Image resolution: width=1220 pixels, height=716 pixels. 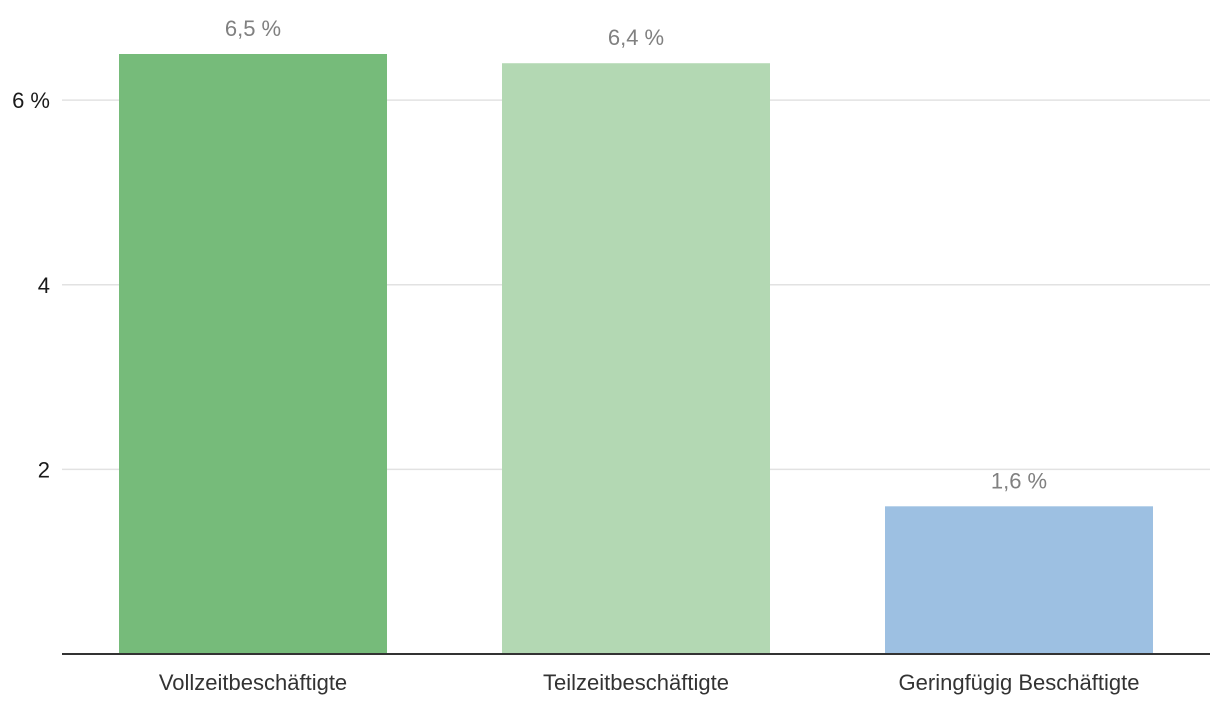 What do you see at coordinates (1019, 682) in the screenshot?
I see `x-tick-label: Geringfügig Beschäftigte` at bounding box center [1019, 682].